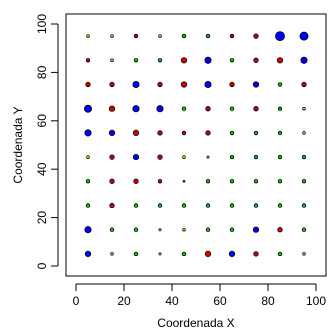 This screenshot has height=335, width=335. I want to click on y-tick-label: 20, so click(42, 218).